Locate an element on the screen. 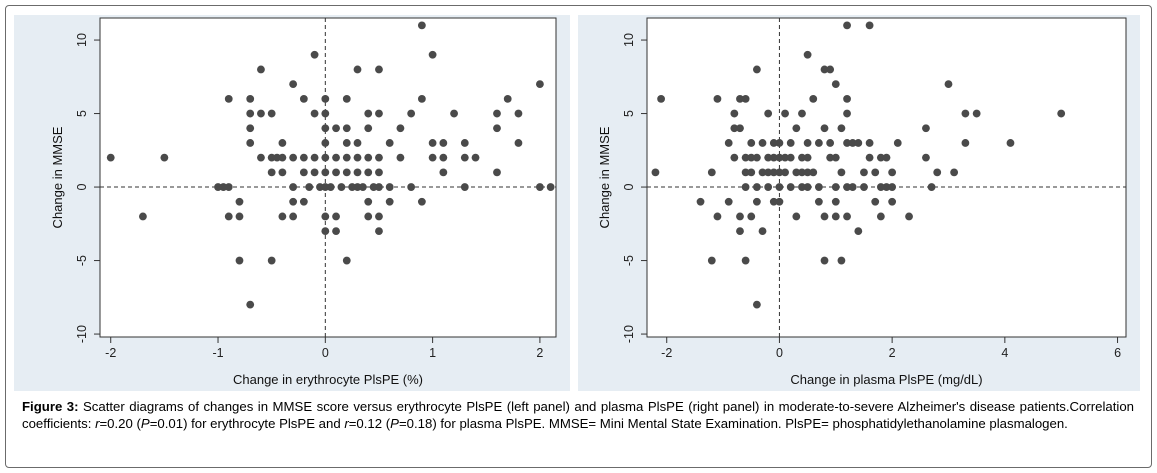 This screenshot has height=473, width=1157. chart0-x-tick-label: 1 is located at coordinates (432, 353).